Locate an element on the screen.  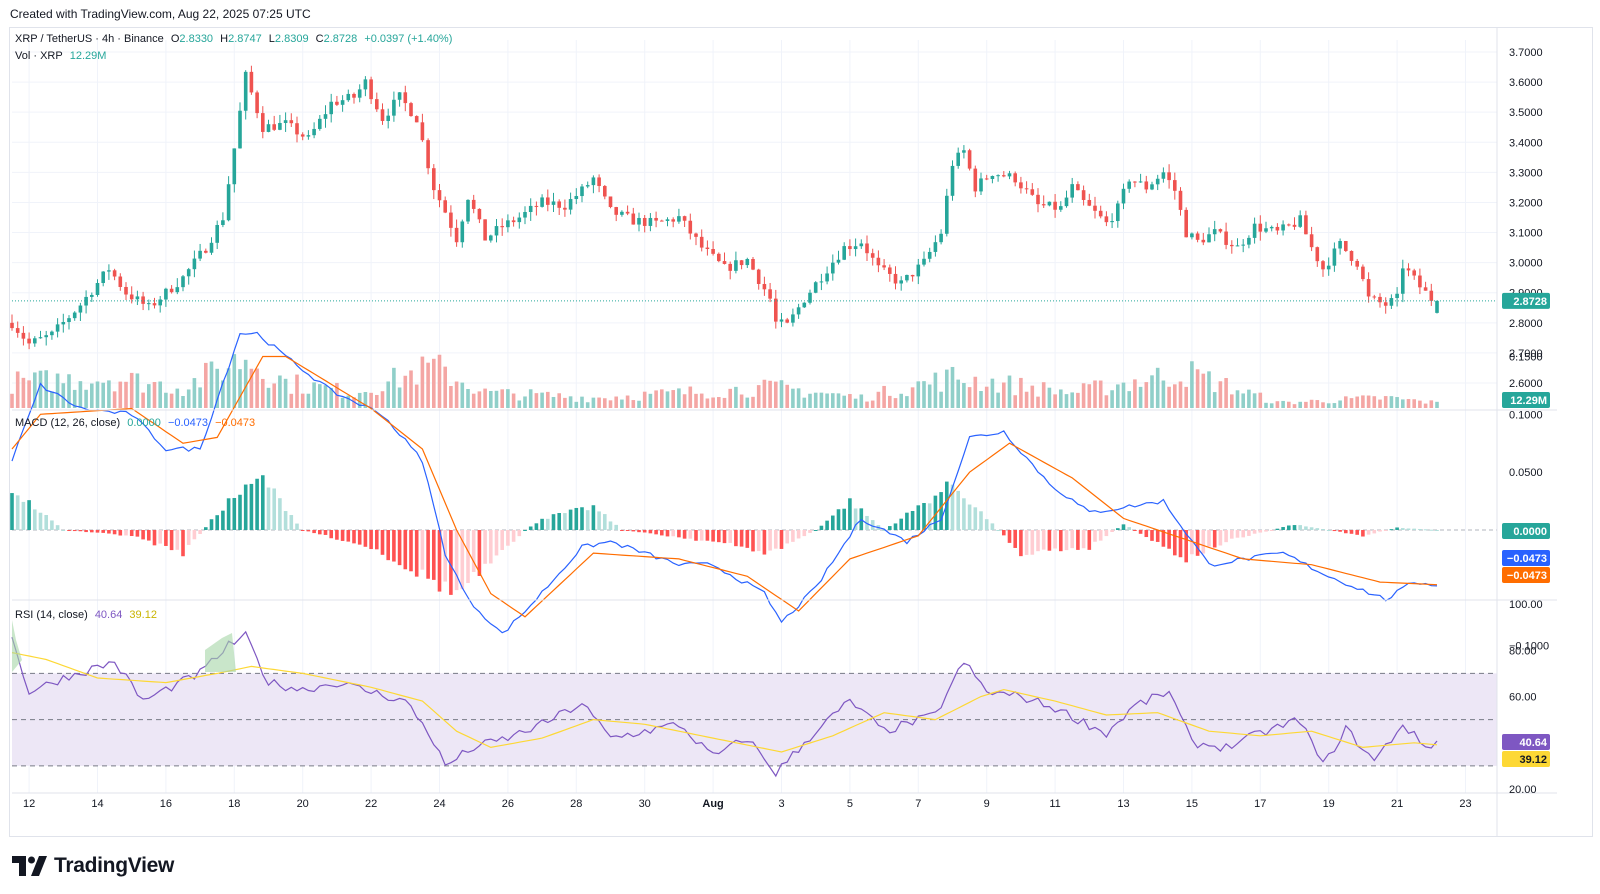
symbol-label: XRP / TetherUS · 4h · Binance is located at coordinates (89, 39).